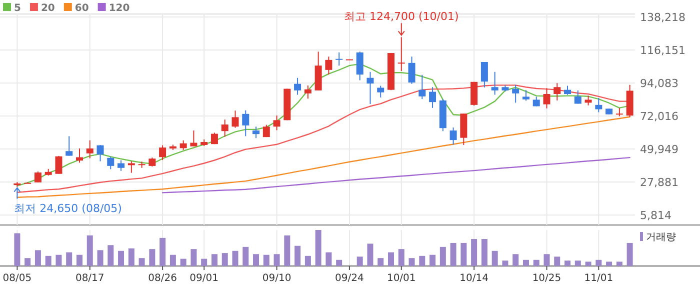  I want to click on x-tick-label: 08/17, so click(89, 278).